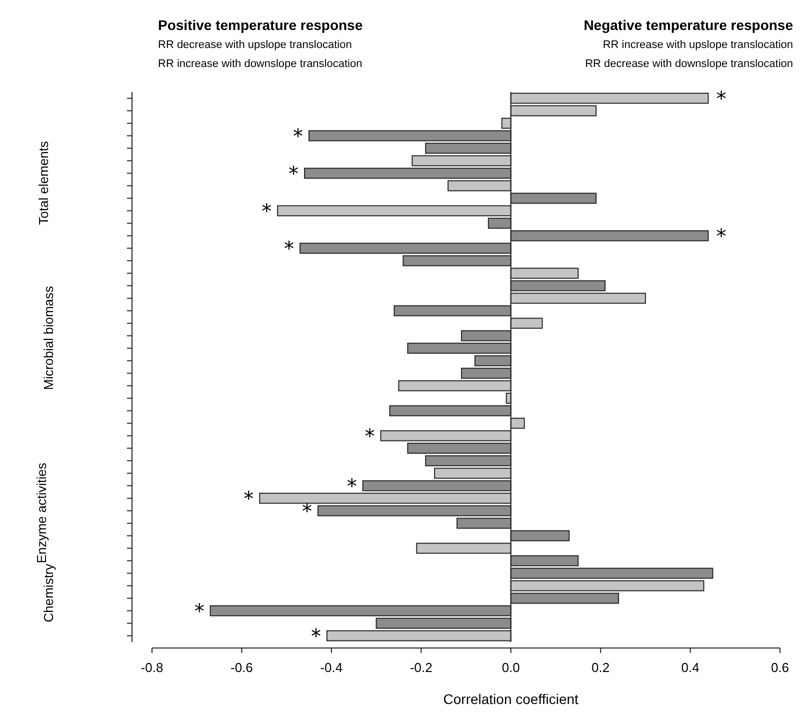 The width and height of the screenshot is (806, 721). Describe the element at coordinates (690, 667) in the screenshot. I see `x-tick-label: 0.4` at that location.